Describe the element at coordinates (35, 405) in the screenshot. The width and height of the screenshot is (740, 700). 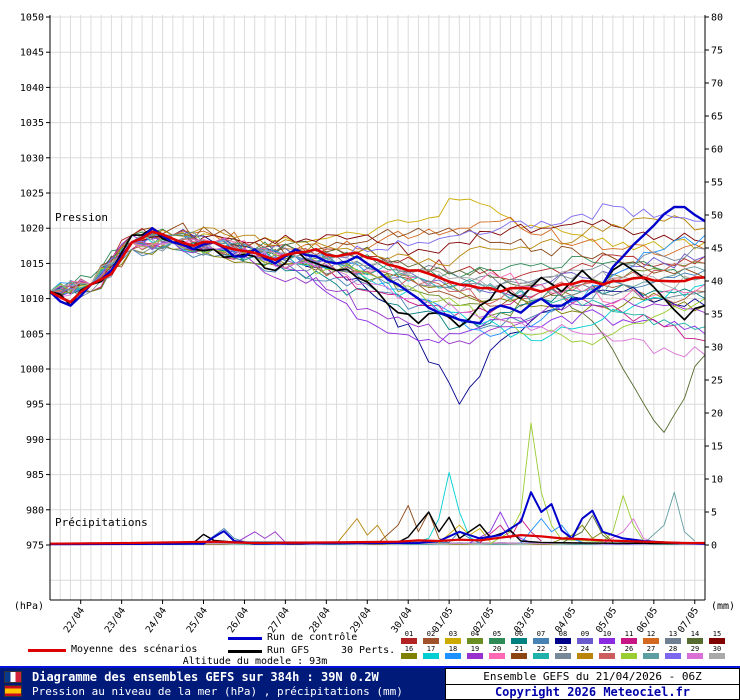
I see `svg-text: 995` at that location.